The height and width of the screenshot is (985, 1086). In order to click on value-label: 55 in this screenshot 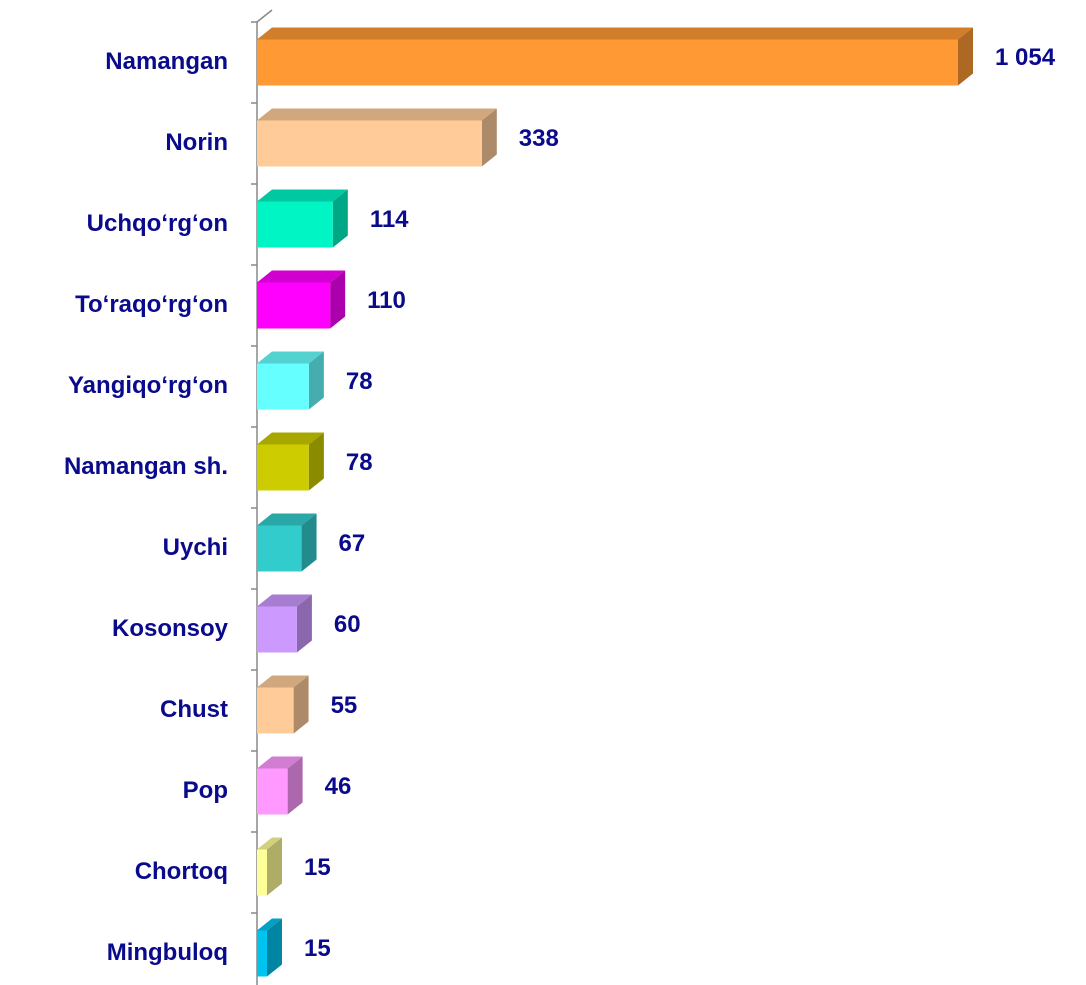, I will do `click(344, 705)`.